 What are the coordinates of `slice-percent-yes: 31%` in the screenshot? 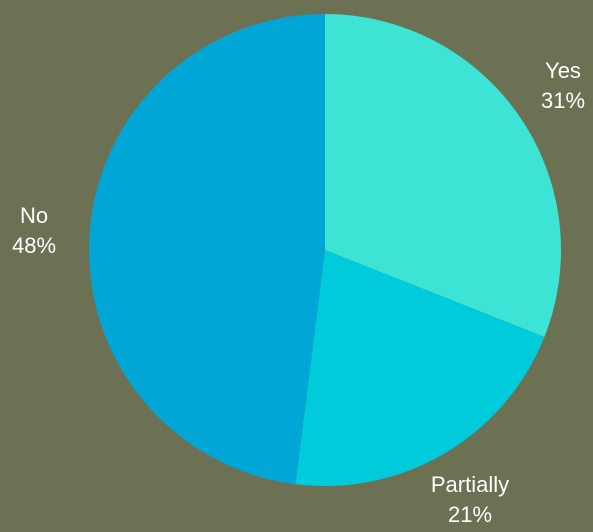 It's located at (563, 100).